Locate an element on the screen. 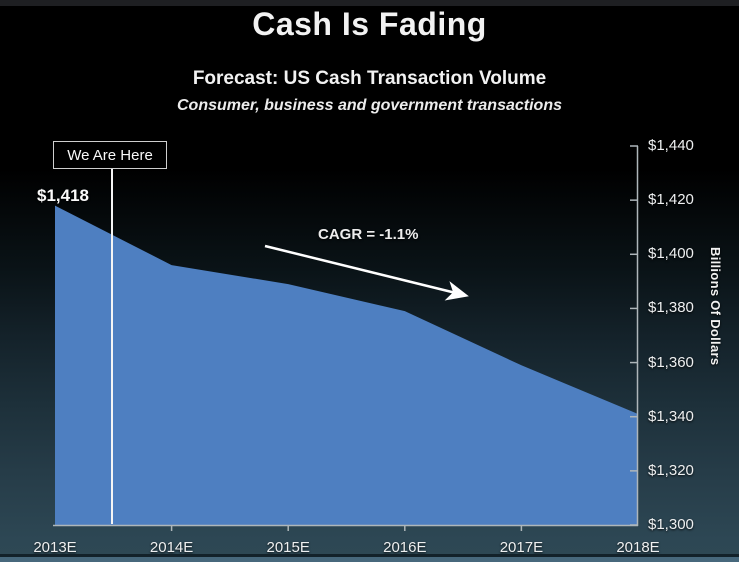 This screenshot has width=739, height=562. top-strip is located at coordinates (369, 3).